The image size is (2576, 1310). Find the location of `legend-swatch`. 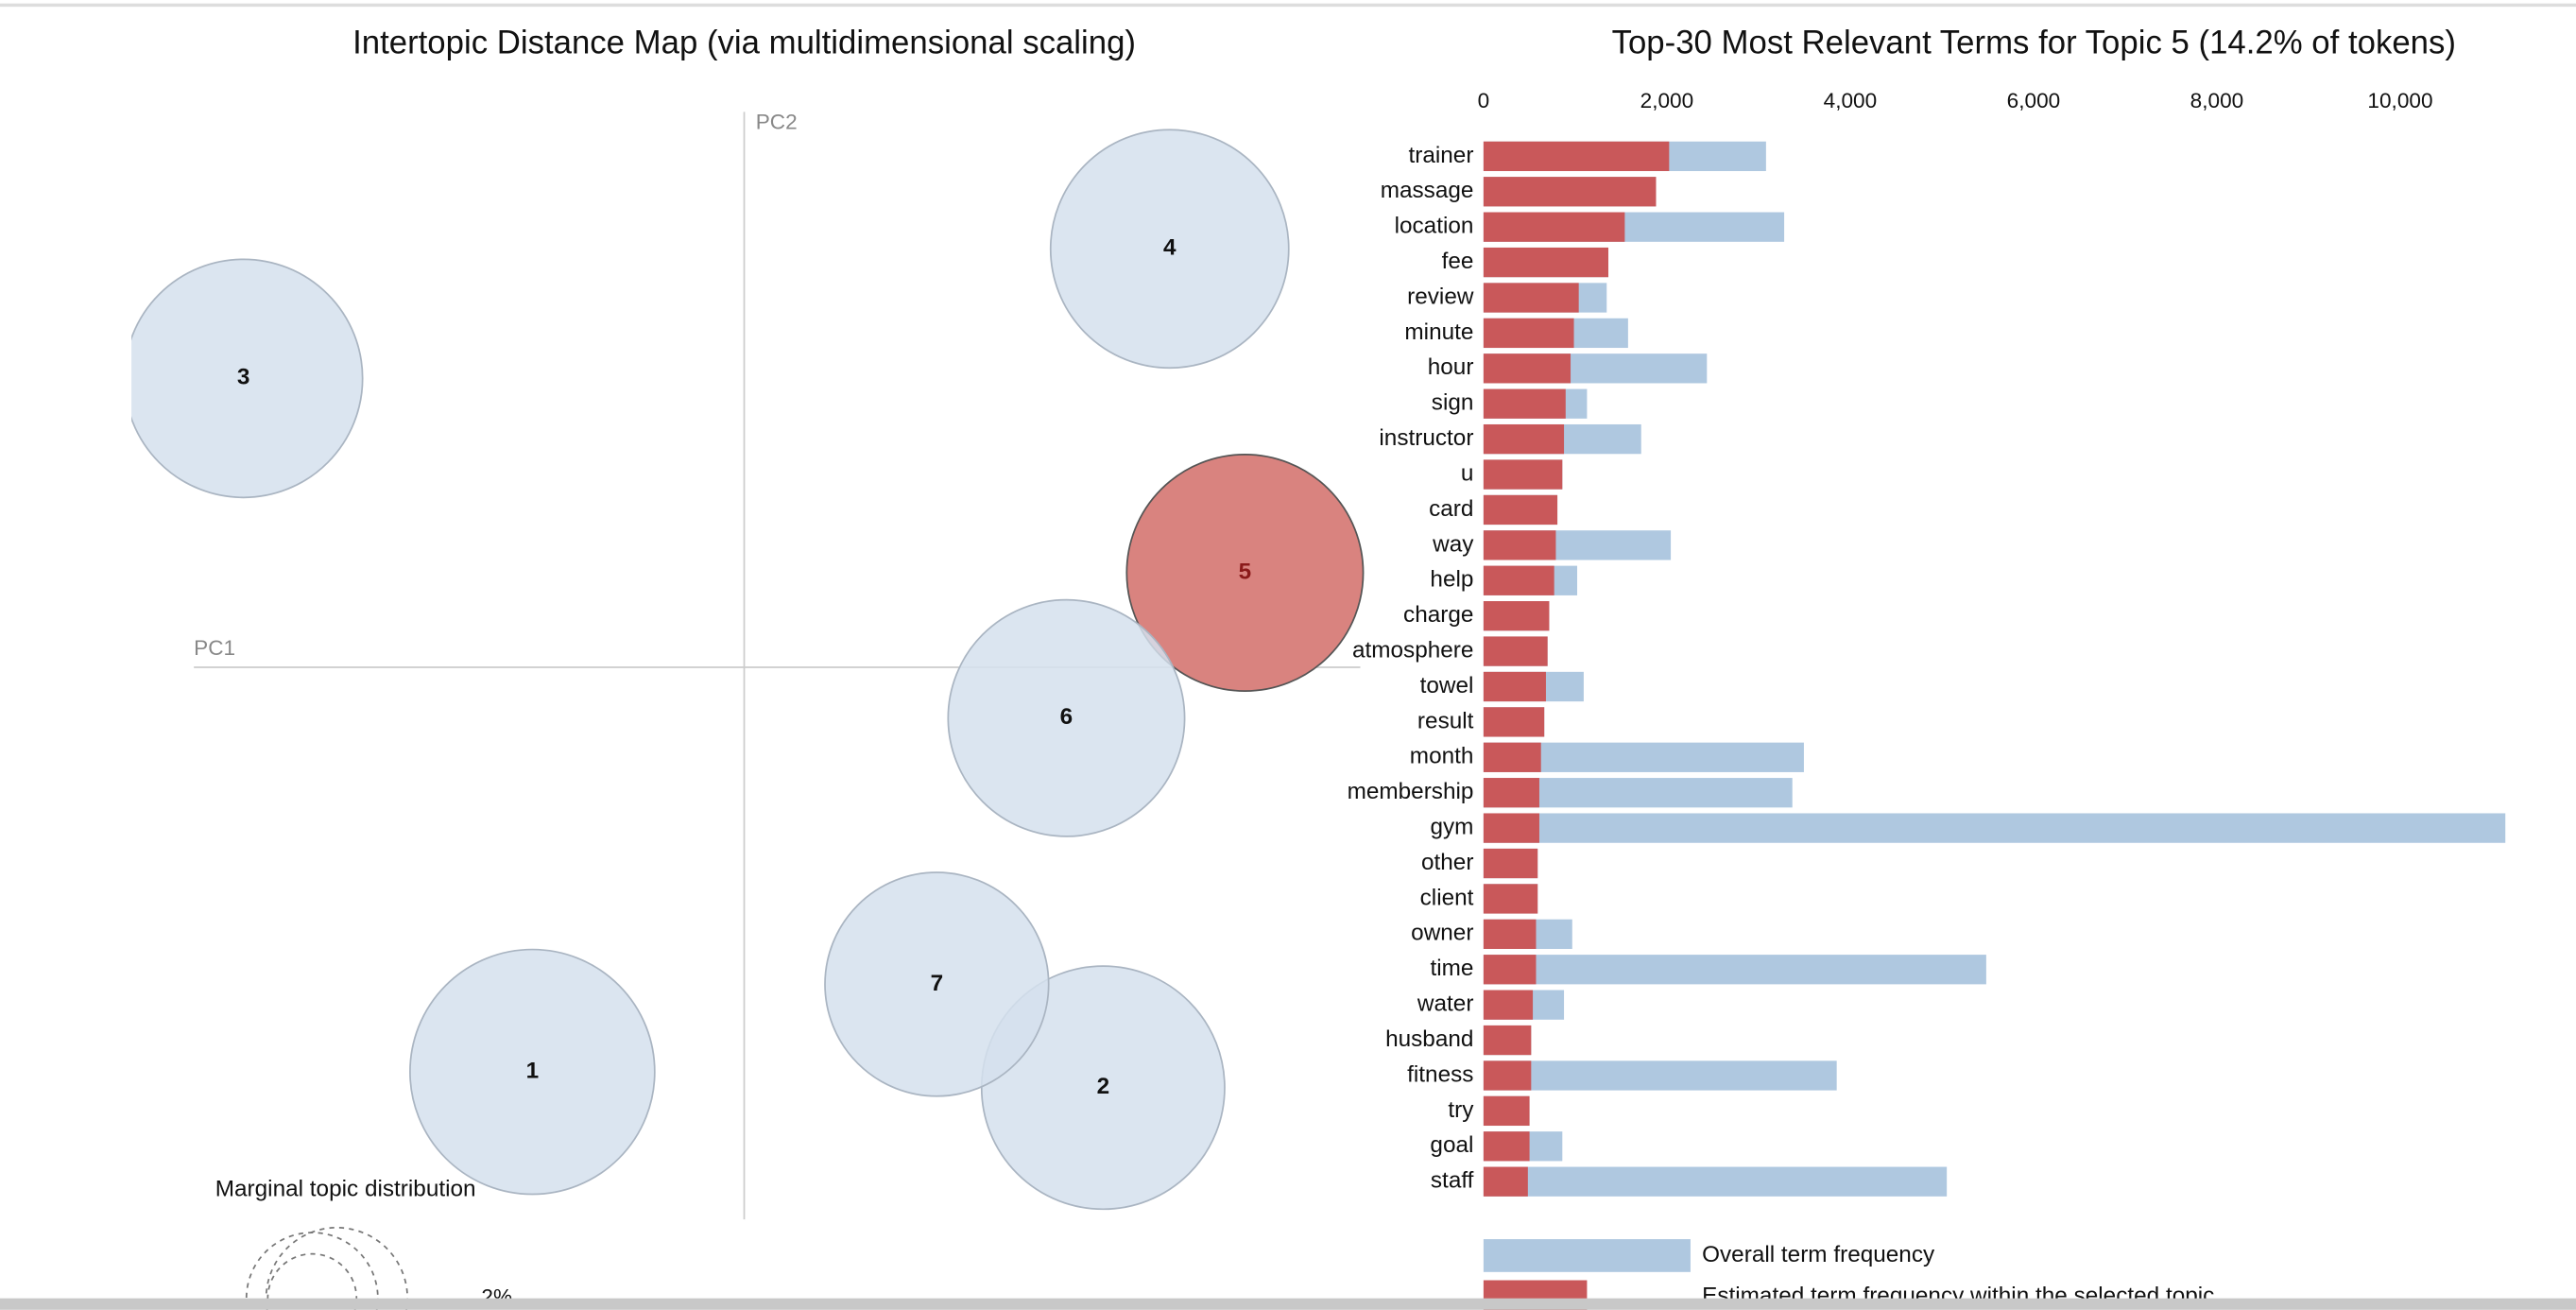

legend-swatch is located at coordinates (1587, 1255).